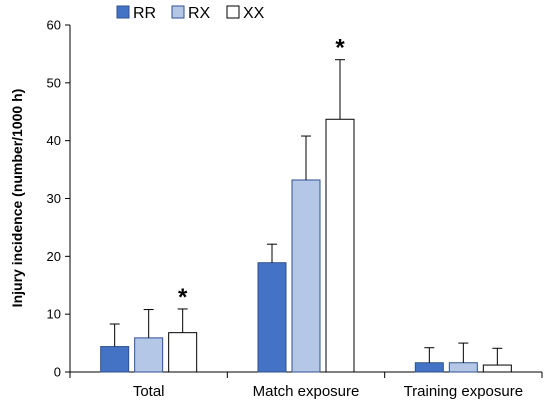 This screenshot has height=408, width=550. What do you see at coordinates (17, 198) in the screenshot?
I see `y-axis-title: Injury incidence (number/1000 h)` at bounding box center [17, 198].